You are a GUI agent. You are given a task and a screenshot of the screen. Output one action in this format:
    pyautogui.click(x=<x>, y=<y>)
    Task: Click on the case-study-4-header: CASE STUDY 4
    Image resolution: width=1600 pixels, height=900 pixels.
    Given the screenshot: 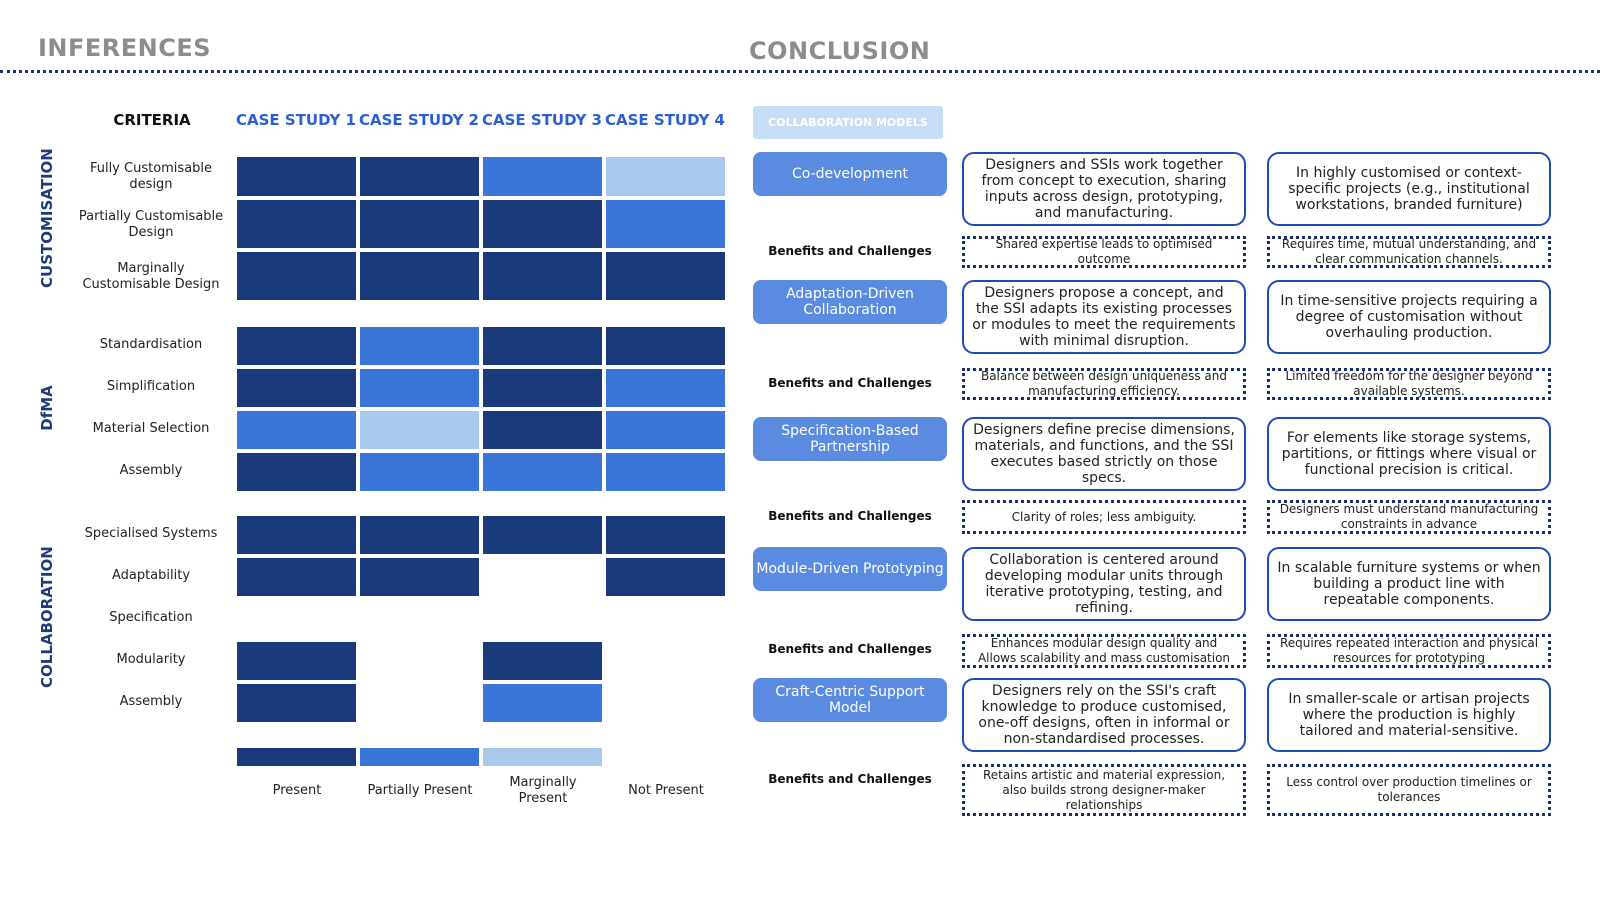 What is the action you would take?
    pyautogui.click(x=665, y=120)
    